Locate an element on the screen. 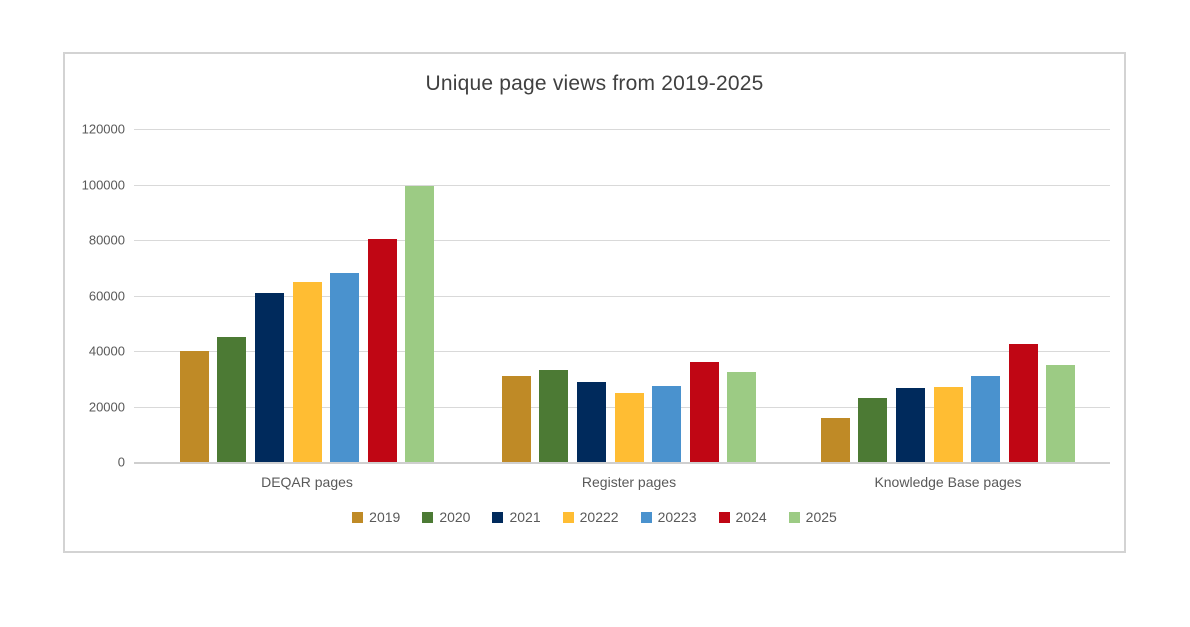 The width and height of the screenshot is (1190, 627). legend-label: 2021 is located at coordinates (525, 517).